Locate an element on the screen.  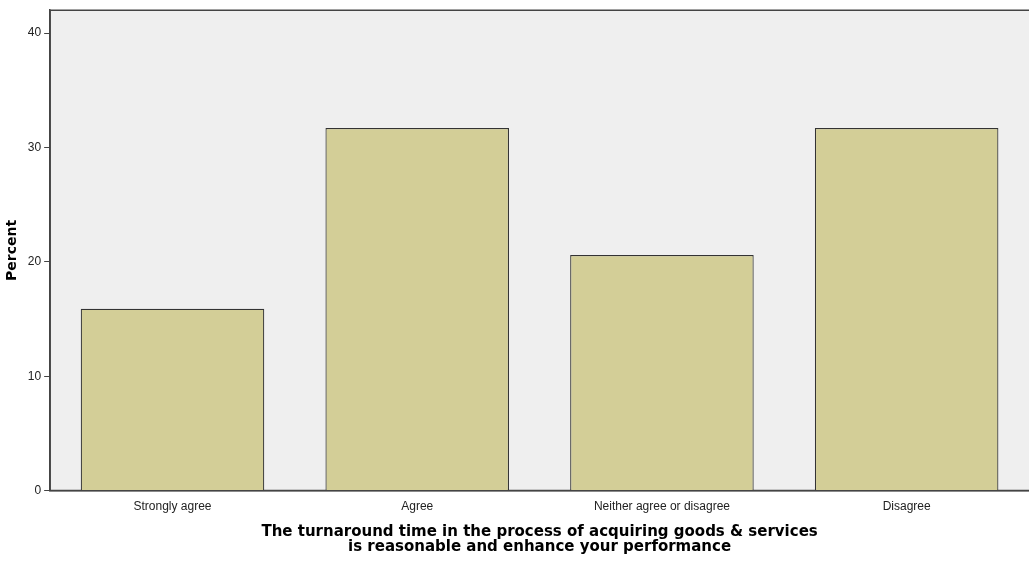
y-tick-label: 40 is located at coordinates (34, 32).